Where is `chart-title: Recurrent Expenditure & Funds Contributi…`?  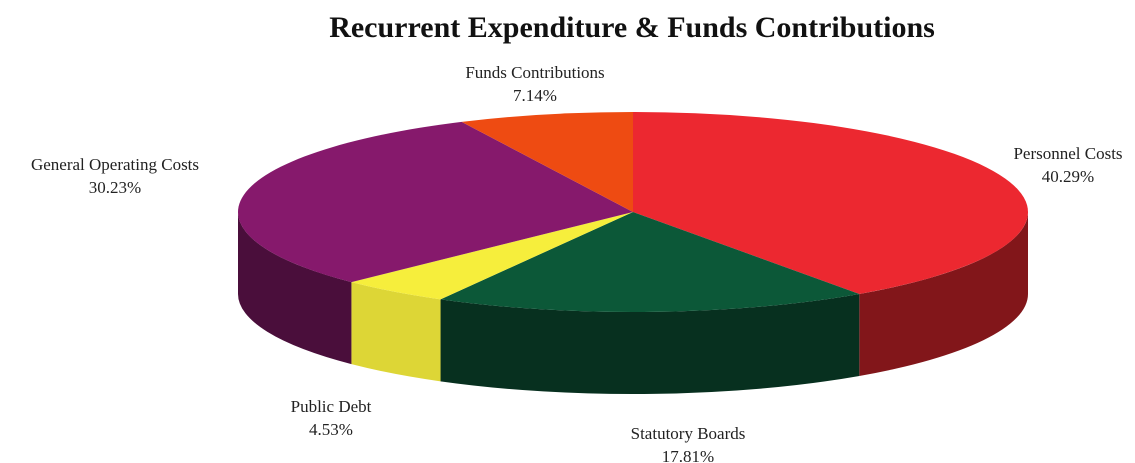
chart-title: Recurrent Expenditure & Funds Contributi… is located at coordinates (632, 27).